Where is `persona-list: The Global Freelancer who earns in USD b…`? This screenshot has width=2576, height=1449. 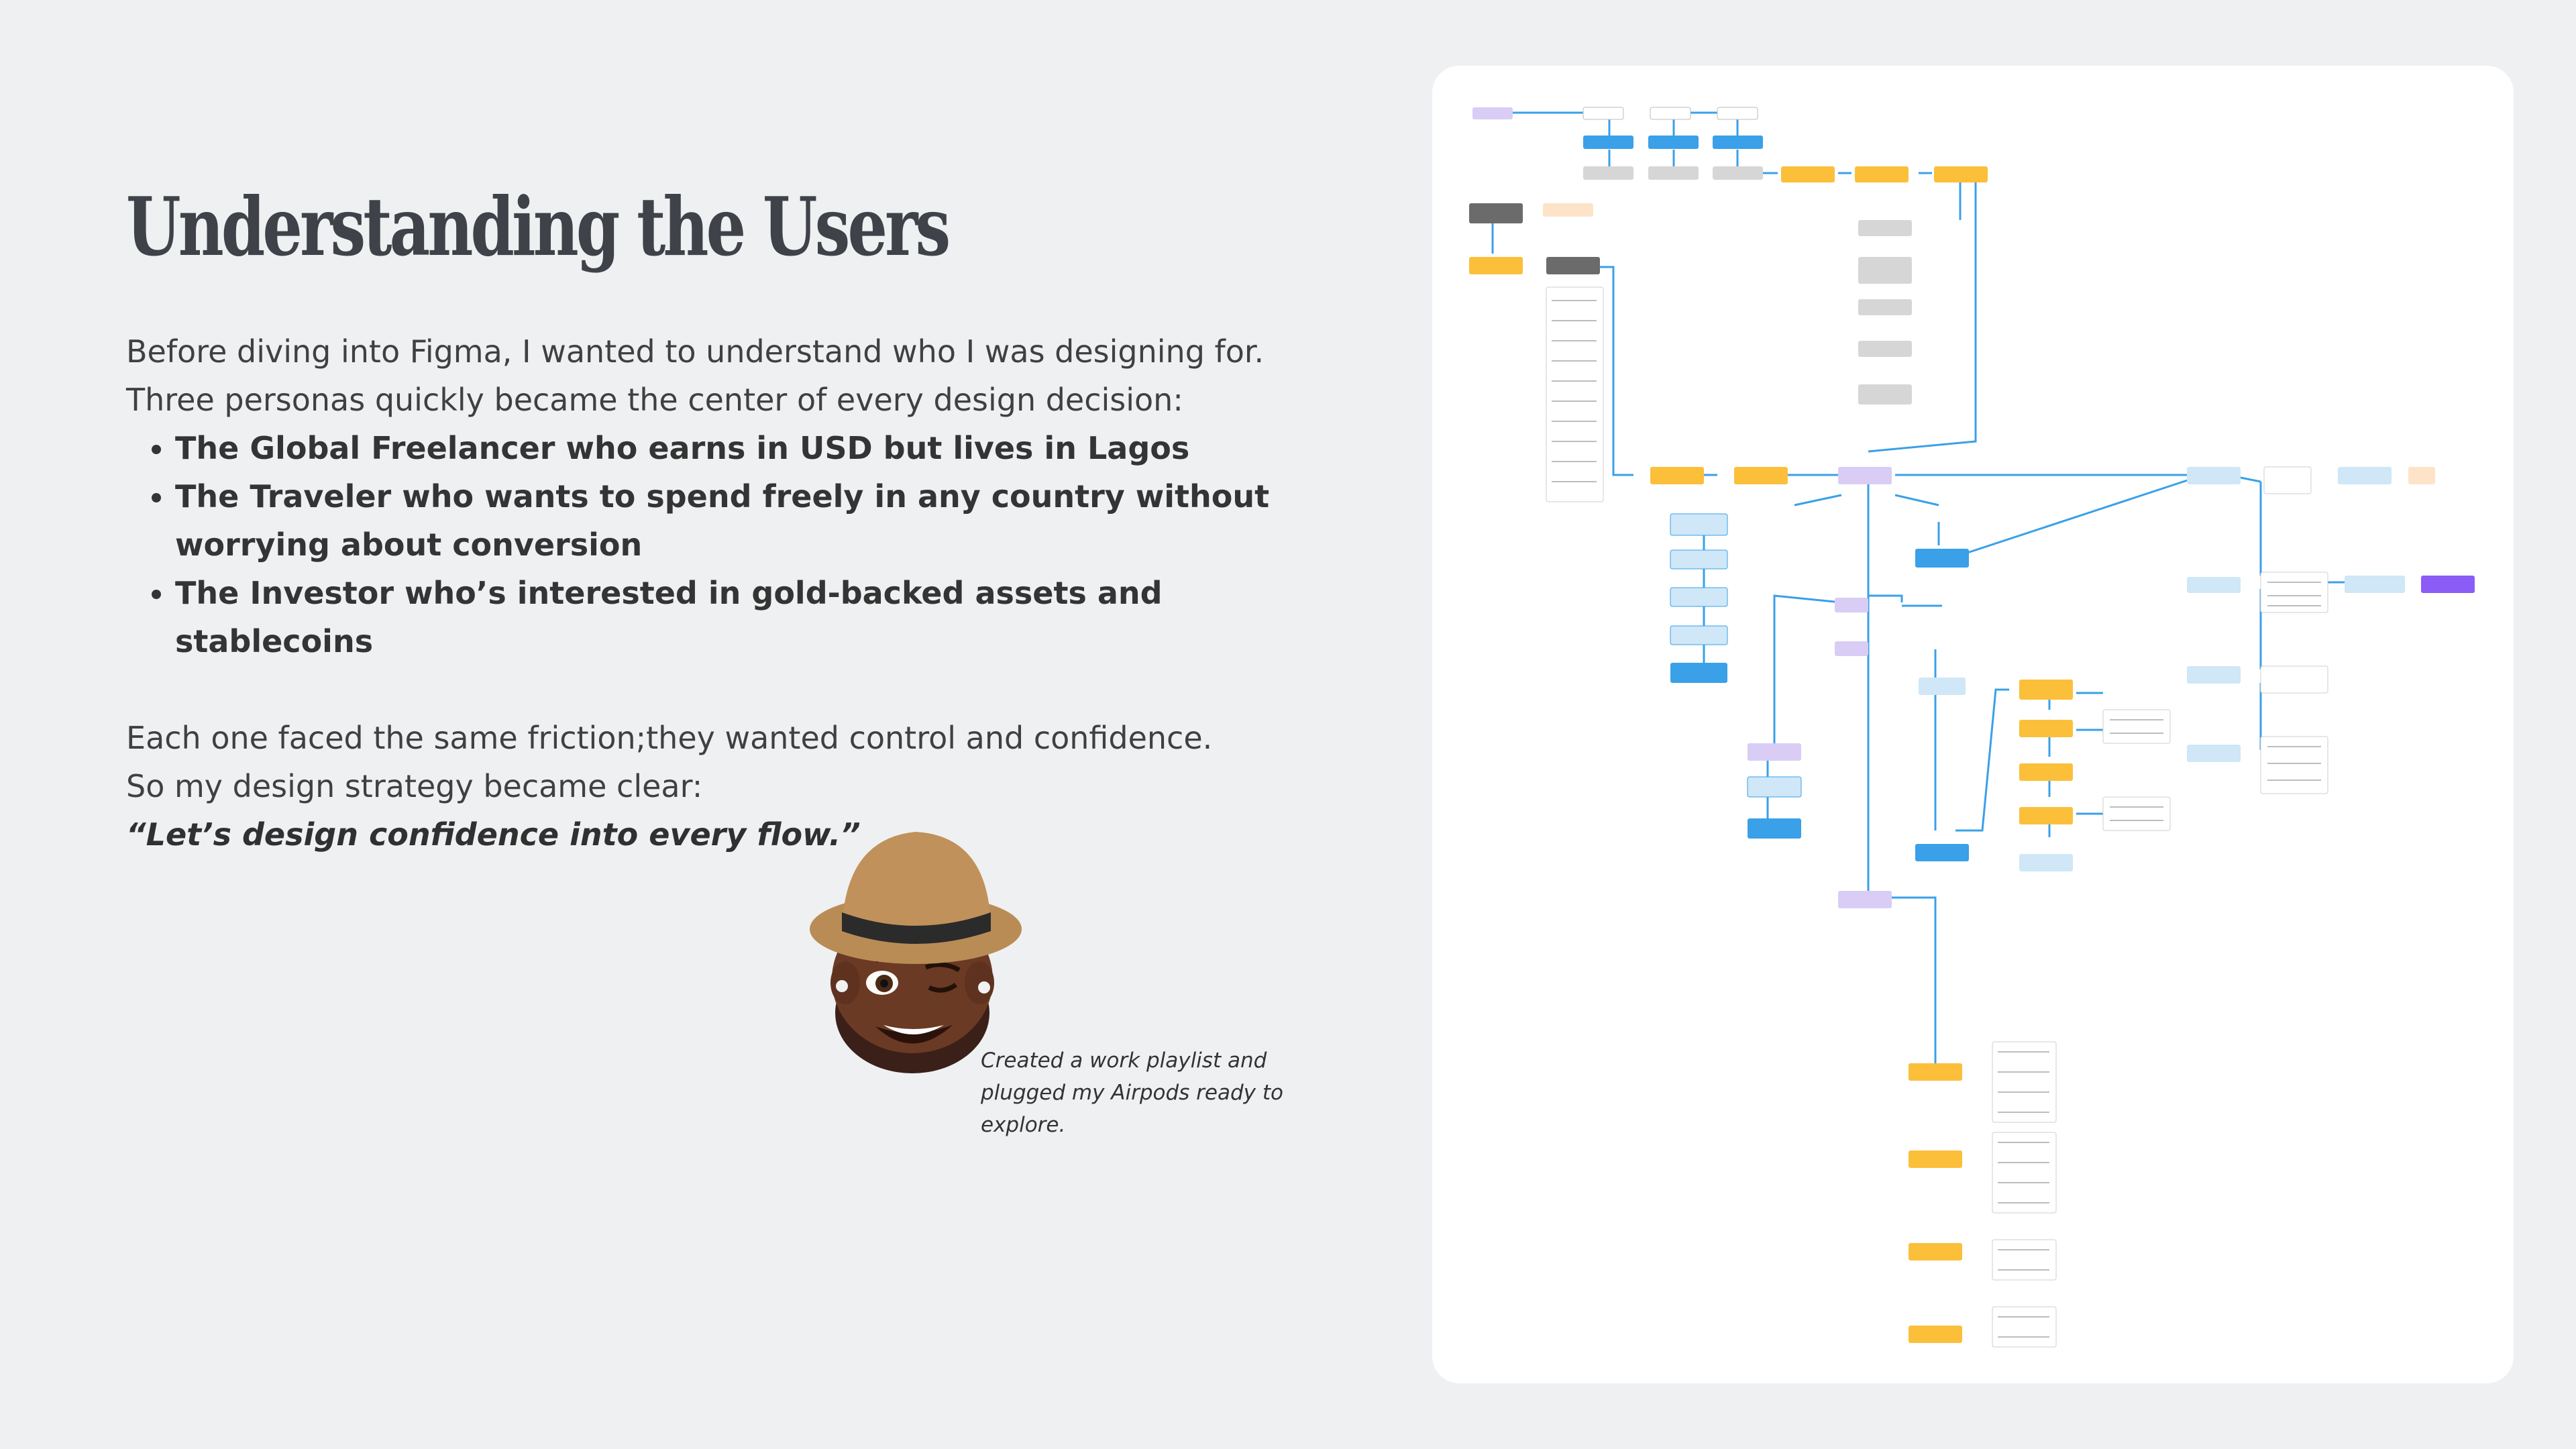 persona-list: The Global Freelancer who earns in USD b… is located at coordinates (726, 544).